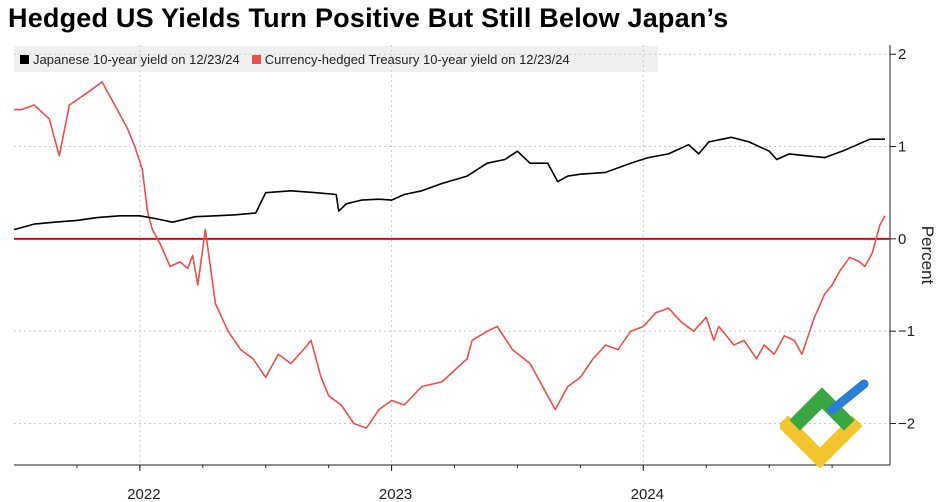 The image size is (942, 502). What do you see at coordinates (256, 59) in the screenshot?
I see `legend-swatch-hedged-treasury` at bounding box center [256, 59].